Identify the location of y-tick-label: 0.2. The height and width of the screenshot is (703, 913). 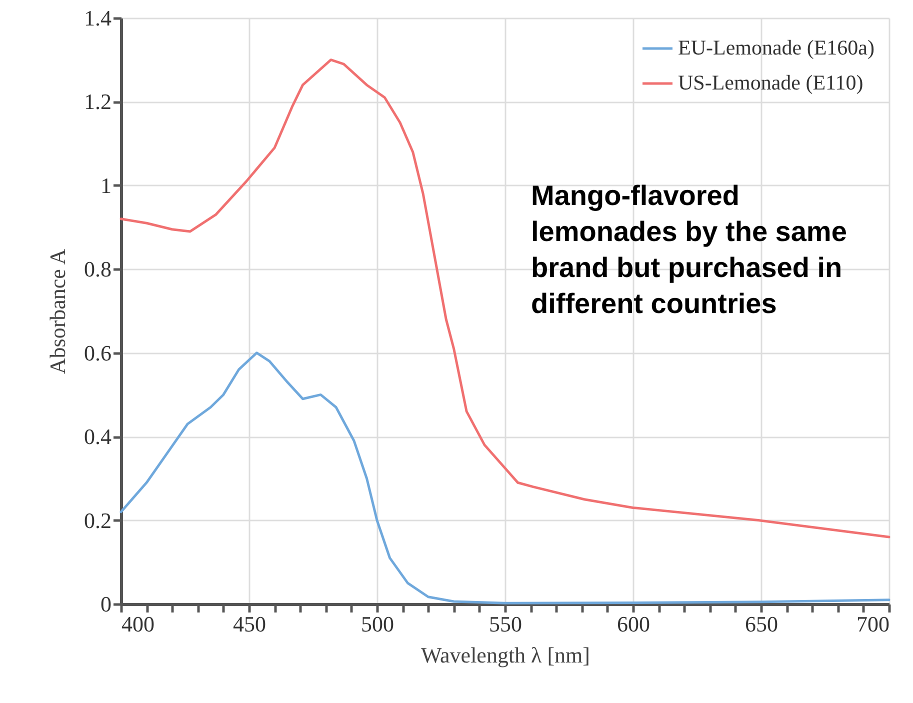
(98, 520).